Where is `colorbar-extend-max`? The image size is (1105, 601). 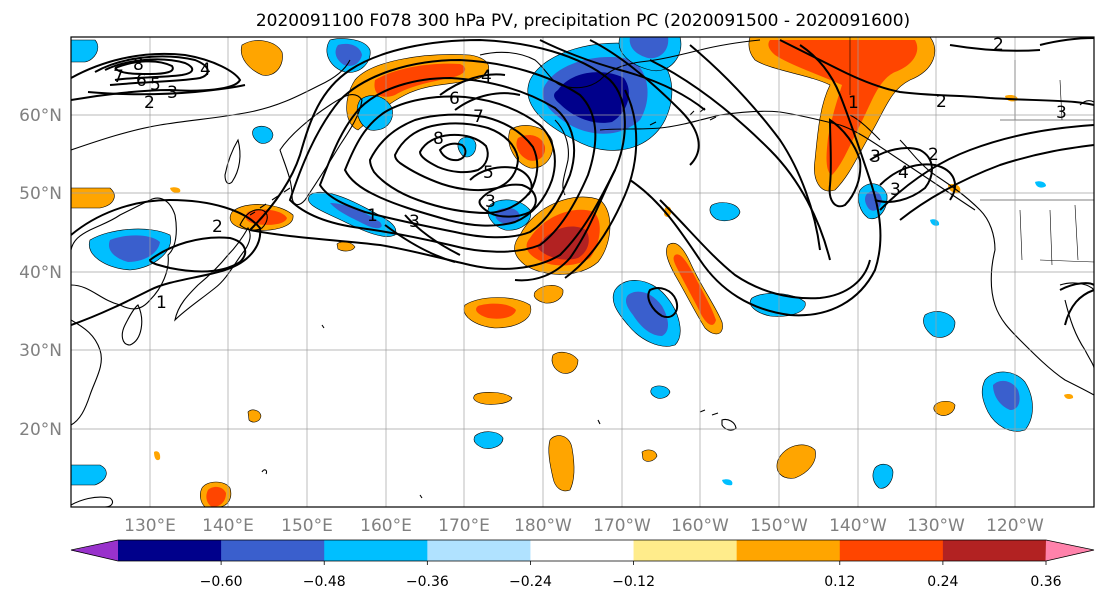 colorbar-extend-max is located at coordinates (1069, 550).